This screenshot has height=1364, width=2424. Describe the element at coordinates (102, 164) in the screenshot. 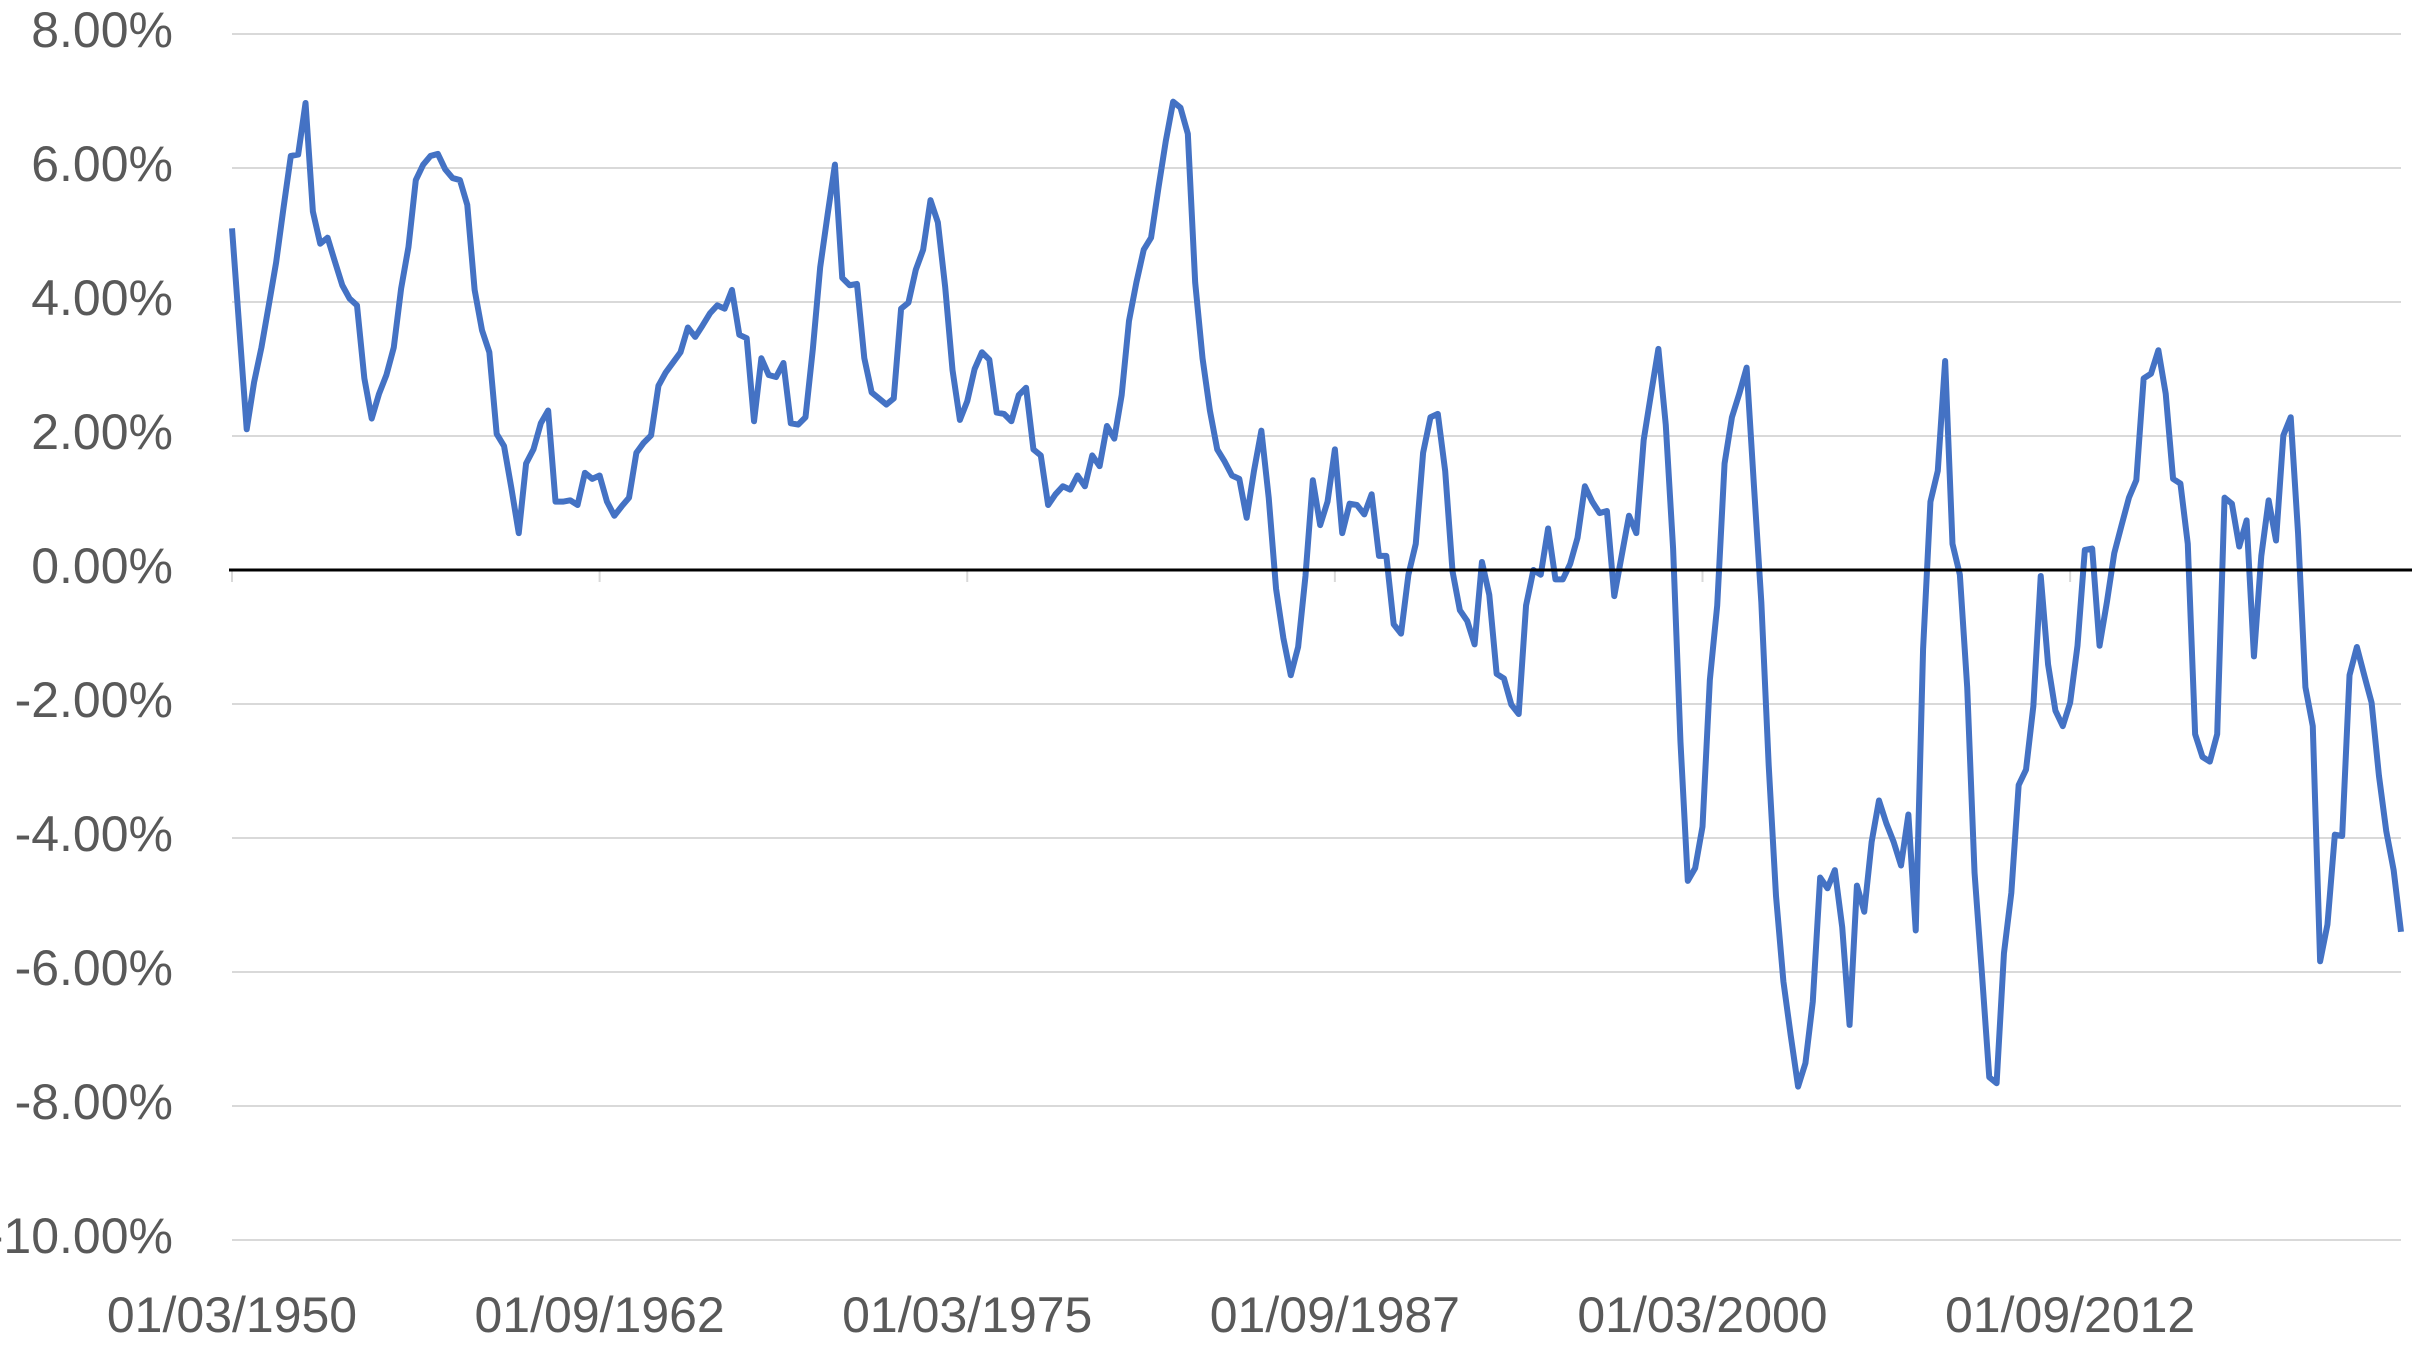

I see `y-tick-label: 6.00%` at that location.